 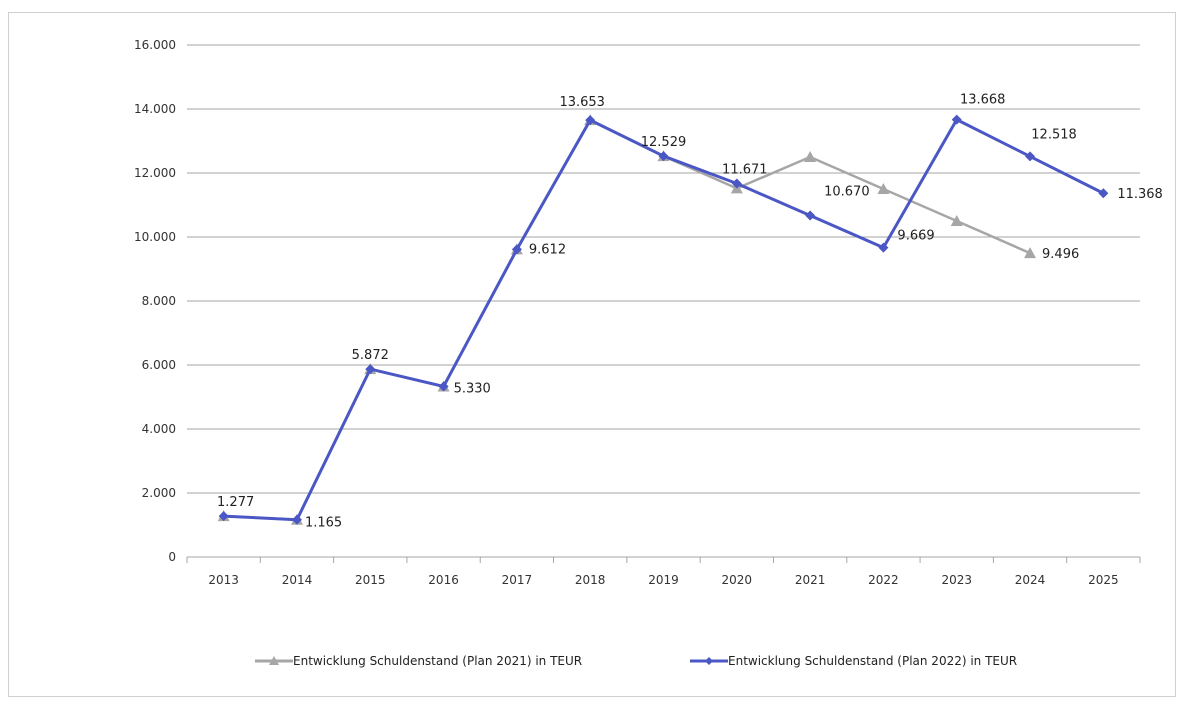 I want to click on x-tick-label: 2015, so click(x=370, y=580).